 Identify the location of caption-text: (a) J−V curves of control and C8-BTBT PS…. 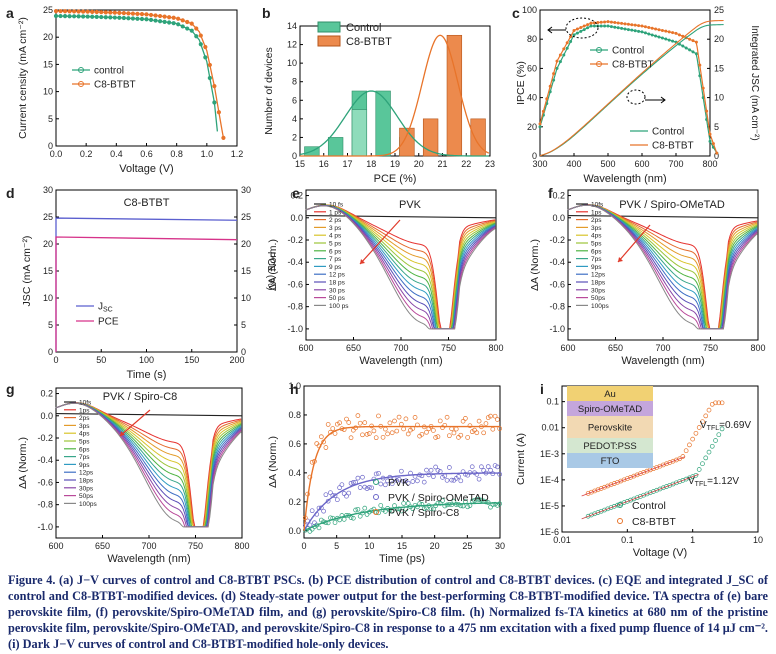
(388, 612).